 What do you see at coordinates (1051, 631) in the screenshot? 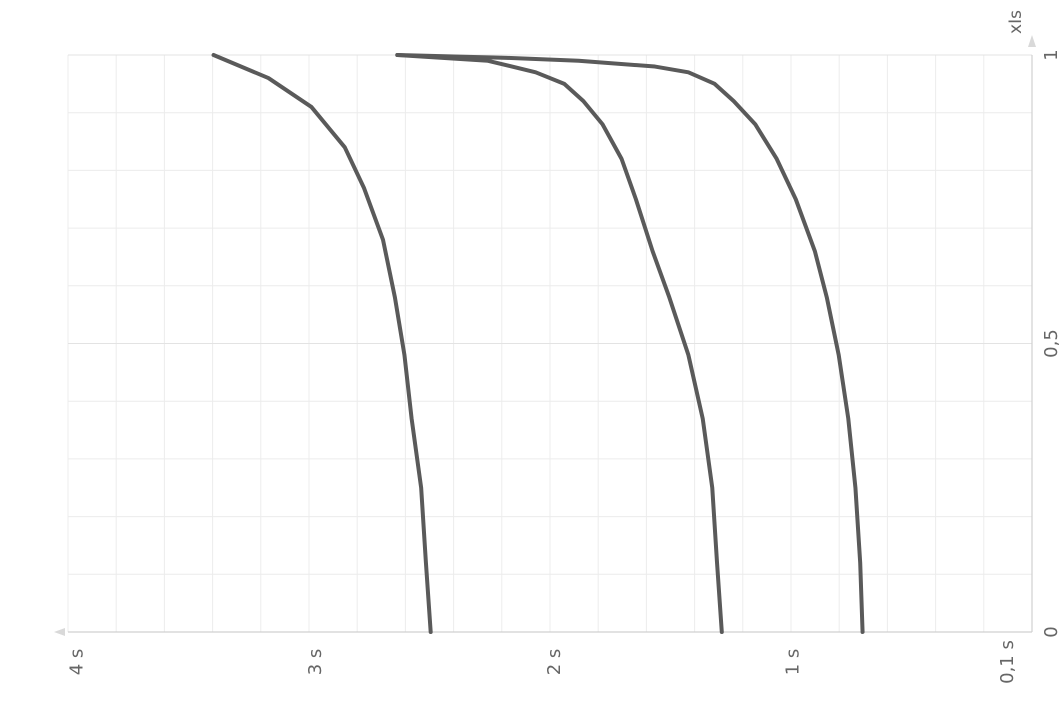
I see `y-tick-label: 0` at bounding box center [1051, 631].